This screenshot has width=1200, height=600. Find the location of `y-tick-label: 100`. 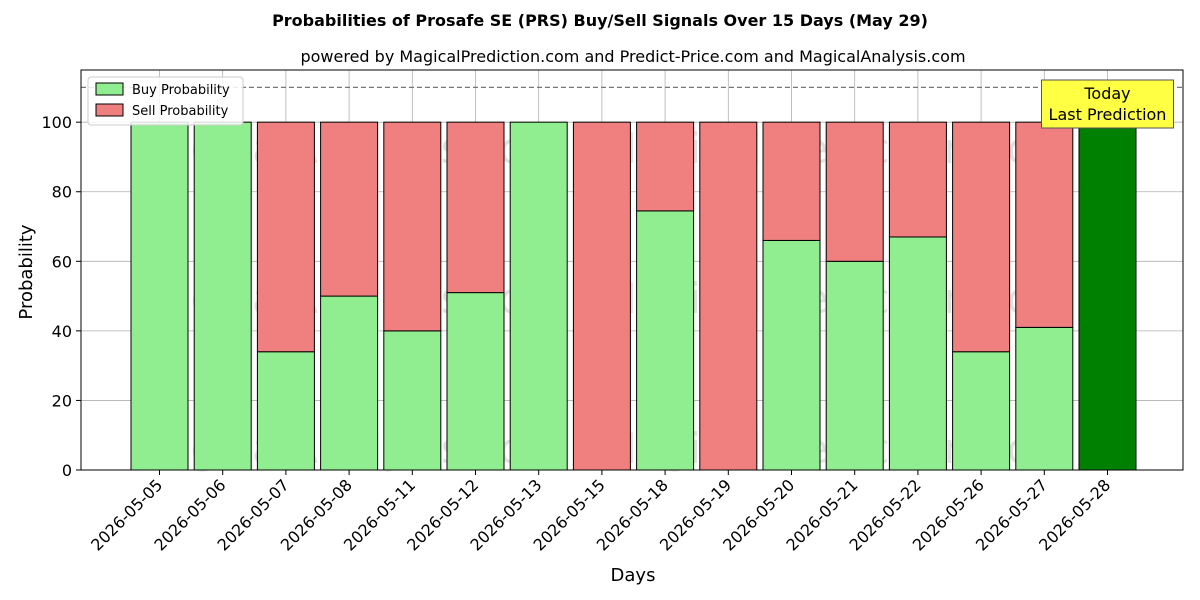

y-tick-label: 100 is located at coordinates (56, 122).